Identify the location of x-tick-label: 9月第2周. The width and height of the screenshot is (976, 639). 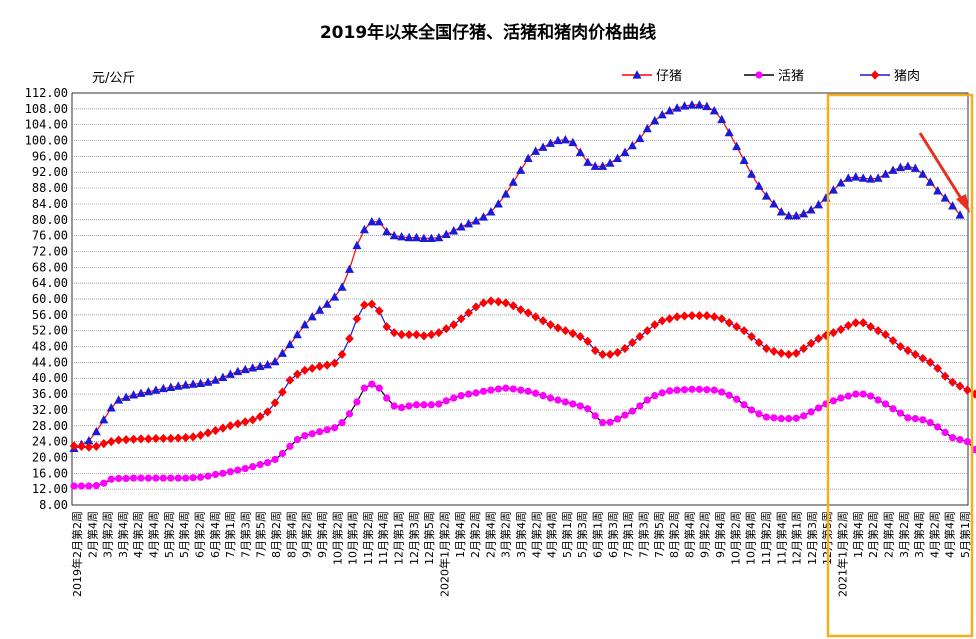
(307, 534).